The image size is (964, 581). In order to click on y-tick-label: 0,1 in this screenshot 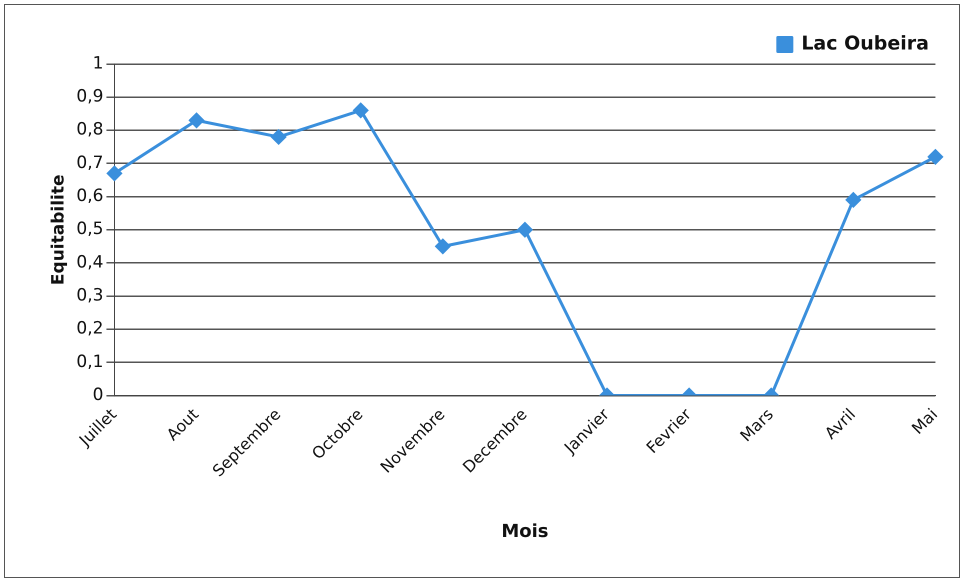, I will do `click(90, 362)`.